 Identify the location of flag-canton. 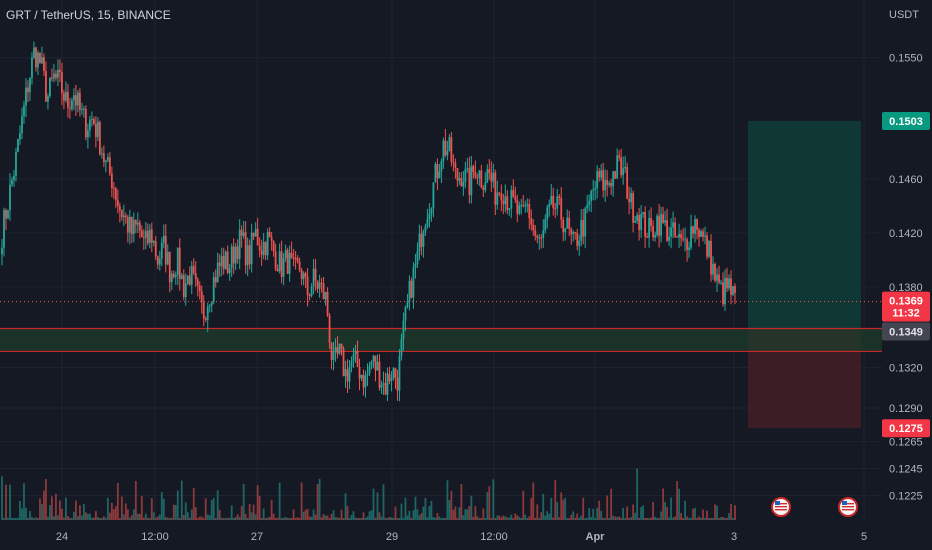
(844, 503).